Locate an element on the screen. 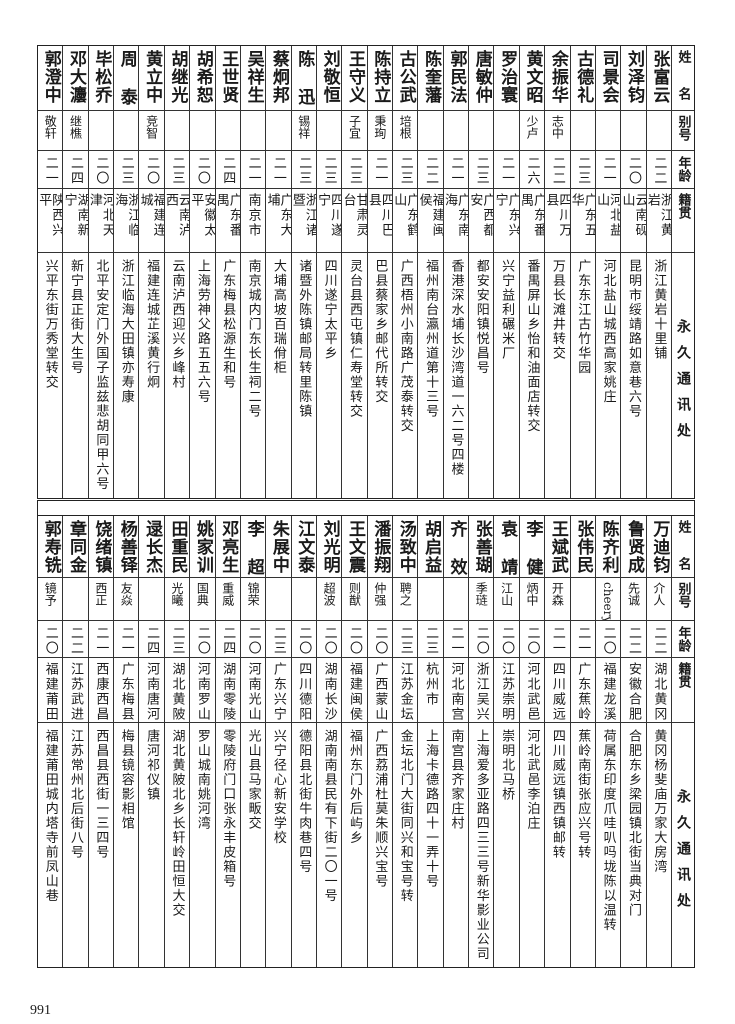 The width and height of the screenshot is (735, 1024). person-address: 福建莆田城内塔寺前凤山巷 is located at coordinates (50, 816).